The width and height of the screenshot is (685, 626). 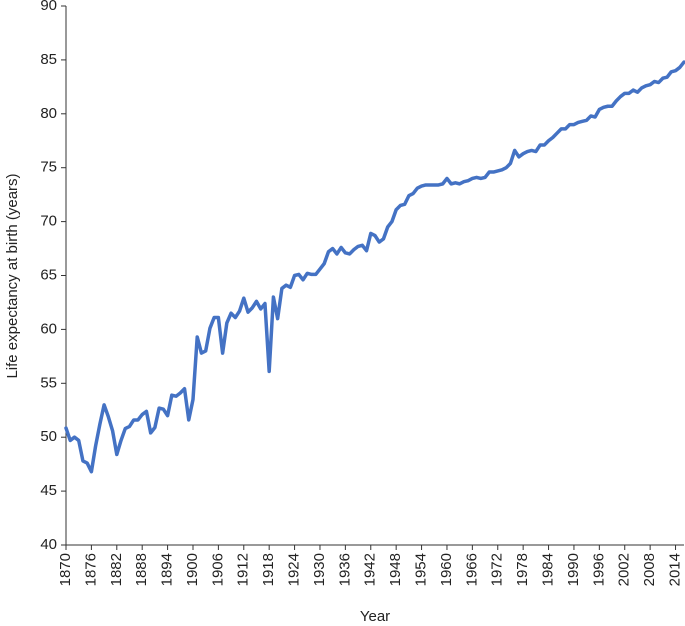 What do you see at coordinates (522, 569) in the screenshot?
I see `x-tick-label: 1978` at bounding box center [522, 569].